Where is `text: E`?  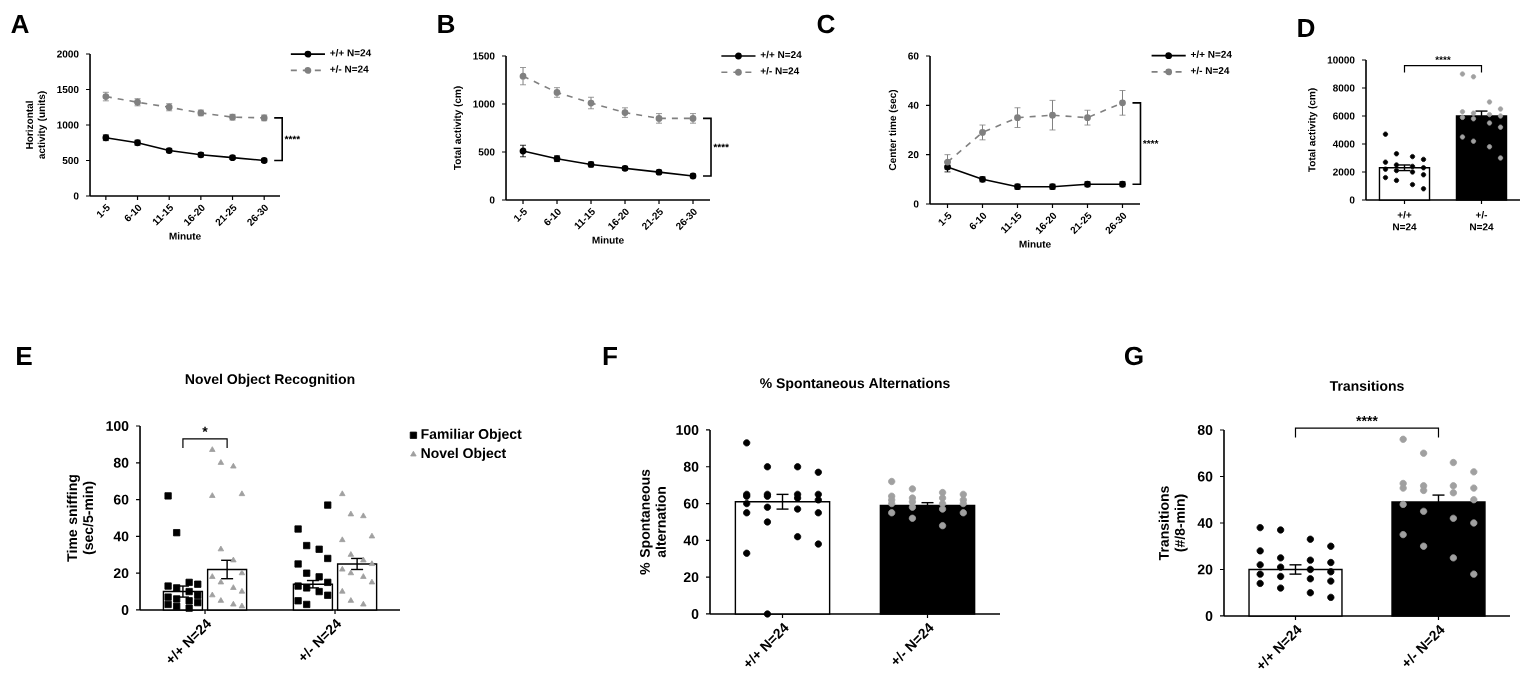 text: E is located at coordinates (24, 356).